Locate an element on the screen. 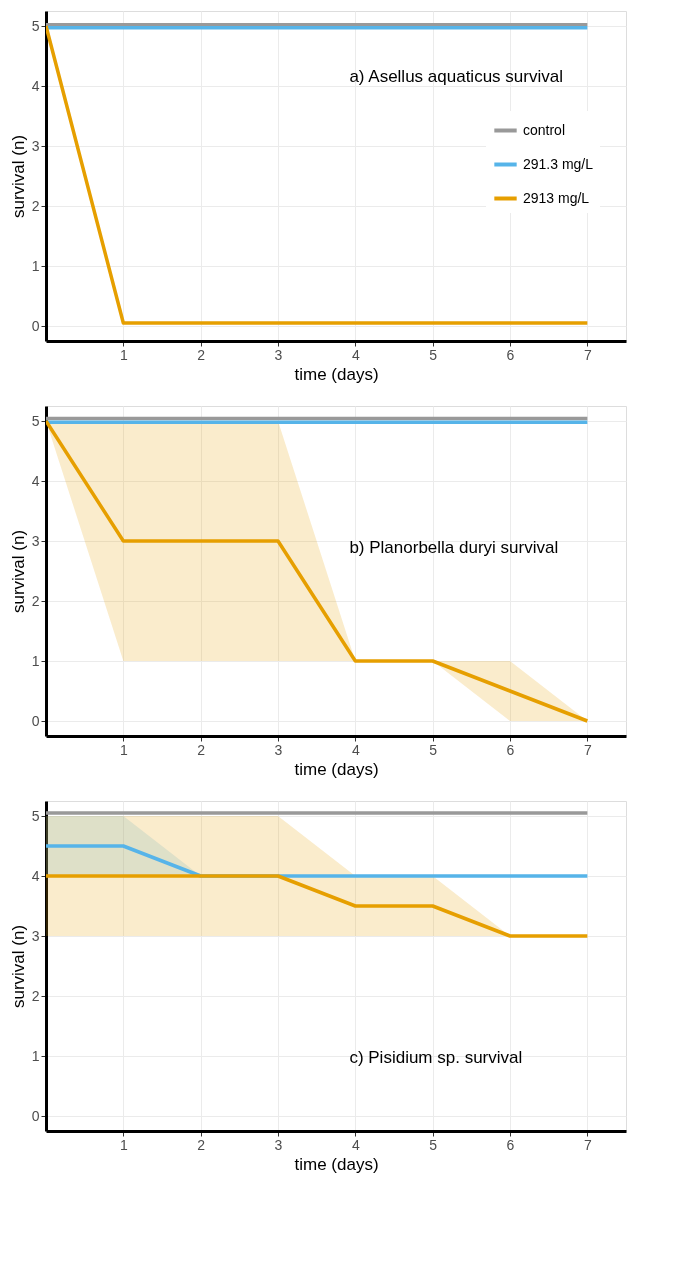  annotation: b) Planorbella duryi survival is located at coordinates (454, 547).